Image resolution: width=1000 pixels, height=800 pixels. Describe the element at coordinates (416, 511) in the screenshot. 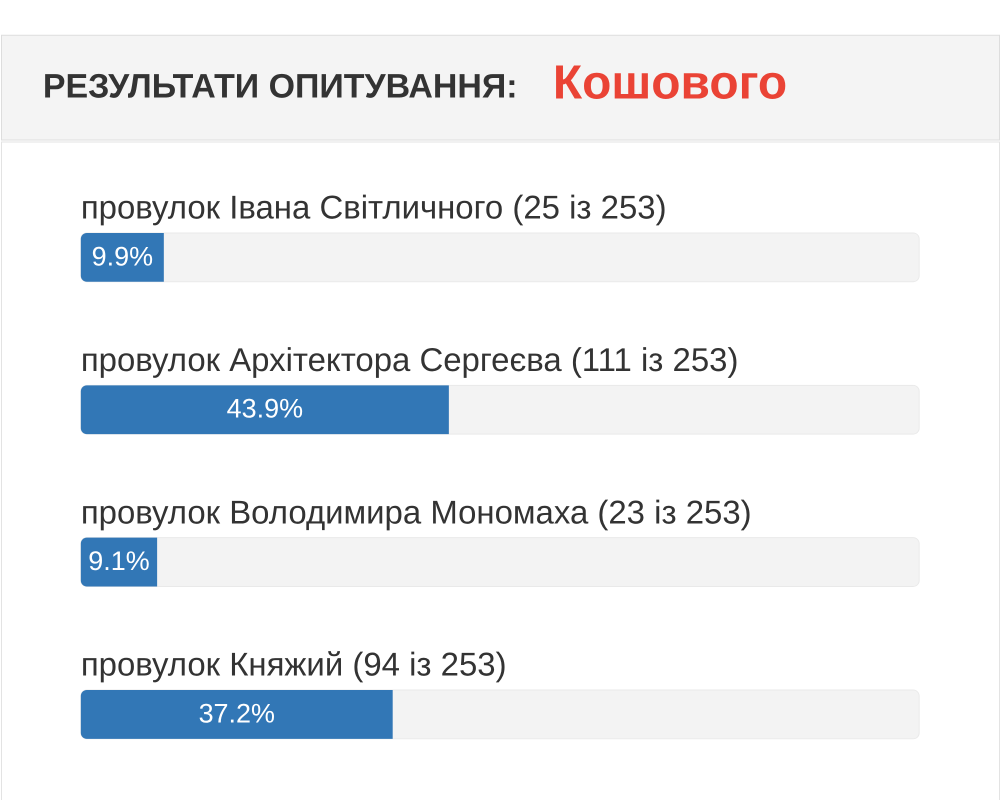

I see `y-tick-label: провулок Володимира Мономаха (23 із 253)` at that location.